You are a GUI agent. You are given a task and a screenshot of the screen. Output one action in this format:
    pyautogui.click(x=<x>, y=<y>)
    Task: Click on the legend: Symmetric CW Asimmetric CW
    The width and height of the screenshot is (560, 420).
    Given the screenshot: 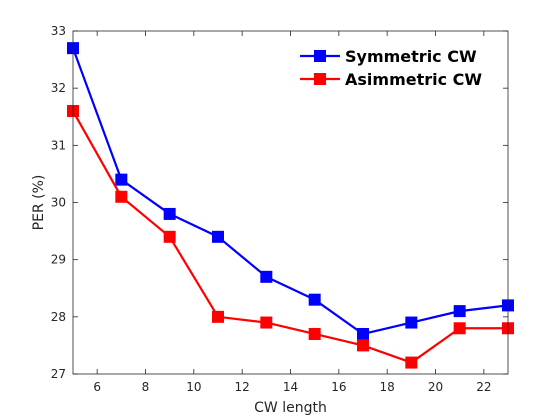 What is the action you would take?
    pyautogui.click(x=391, y=68)
    